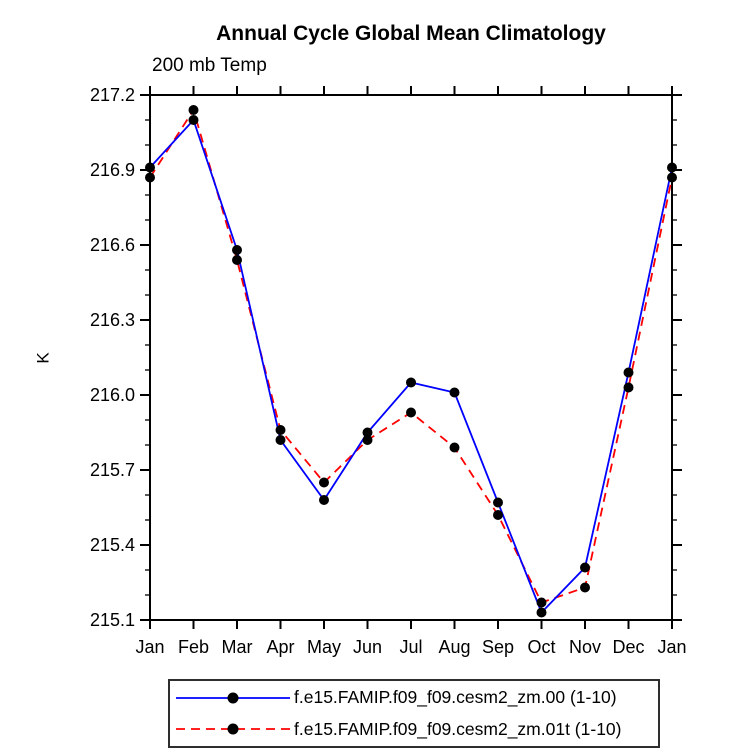  I want to click on legend-label-series-0: f.e15.FAMIP.f09_f09.cesm2_zm.00 (1-10), so click(455, 697).